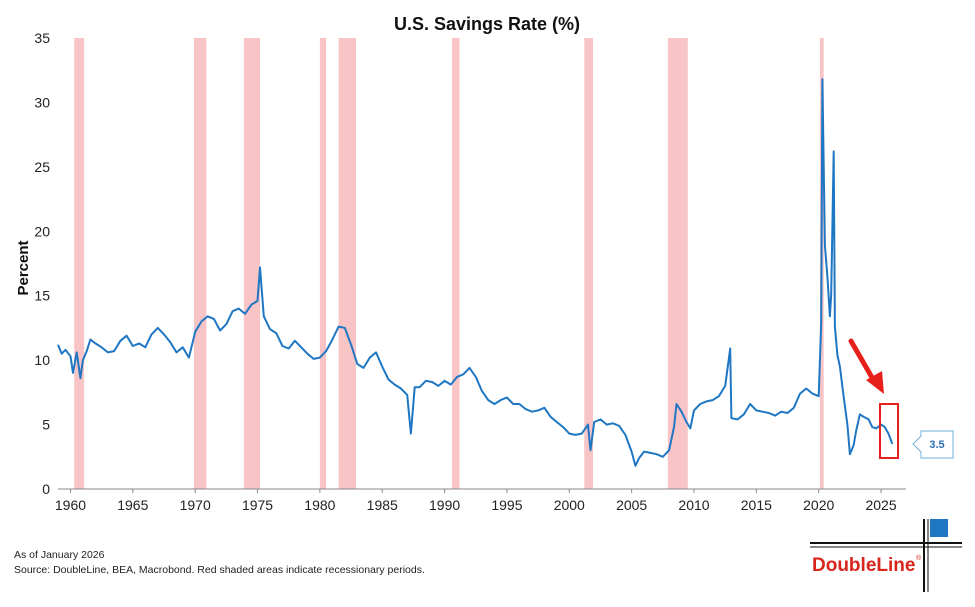 The width and height of the screenshot is (975, 607). What do you see at coordinates (866, 366) in the screenshot?
I see `red-arrow` at bounding box center [866, 366].